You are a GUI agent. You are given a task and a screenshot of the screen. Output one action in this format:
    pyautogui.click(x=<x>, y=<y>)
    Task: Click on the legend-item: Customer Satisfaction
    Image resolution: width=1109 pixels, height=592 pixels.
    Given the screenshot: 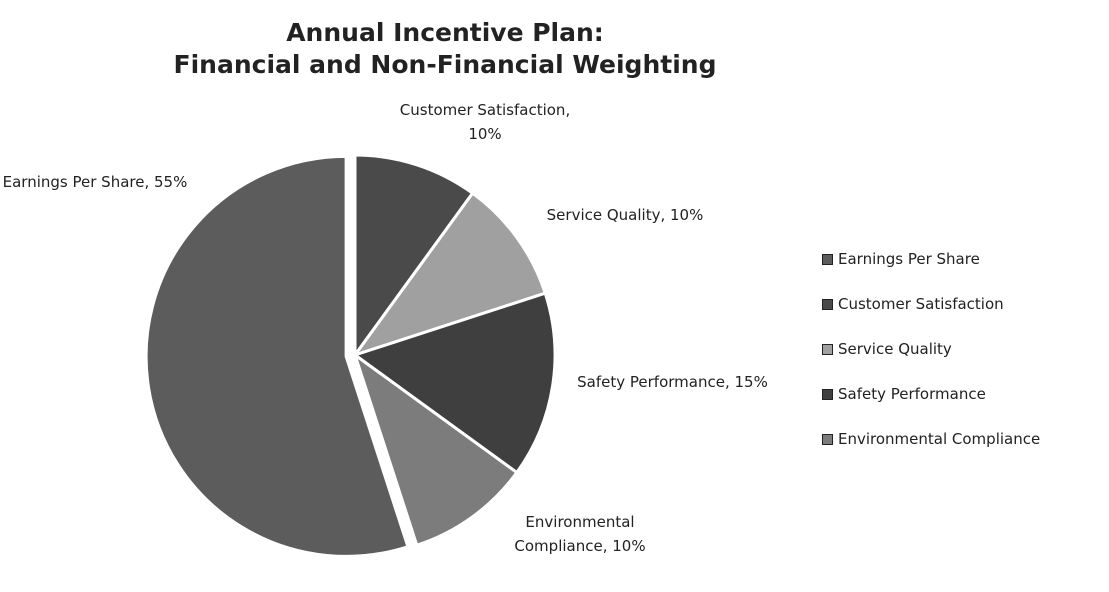 What is the action you would take?
    pyautogui.click(x=913, y=304)
    